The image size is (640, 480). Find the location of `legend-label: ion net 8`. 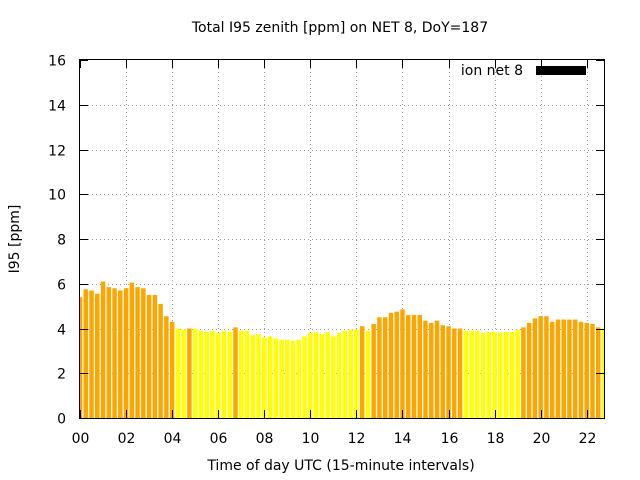

legend-label: ion net 8 is located at coordinates (492, 71).